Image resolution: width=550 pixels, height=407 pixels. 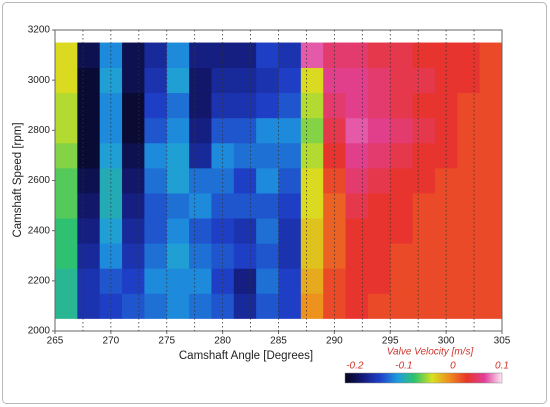 What do you see at coordinates (55, 341) in the screenshot?
I see `x-tick-label: 265` at bounding box center [55, 341].